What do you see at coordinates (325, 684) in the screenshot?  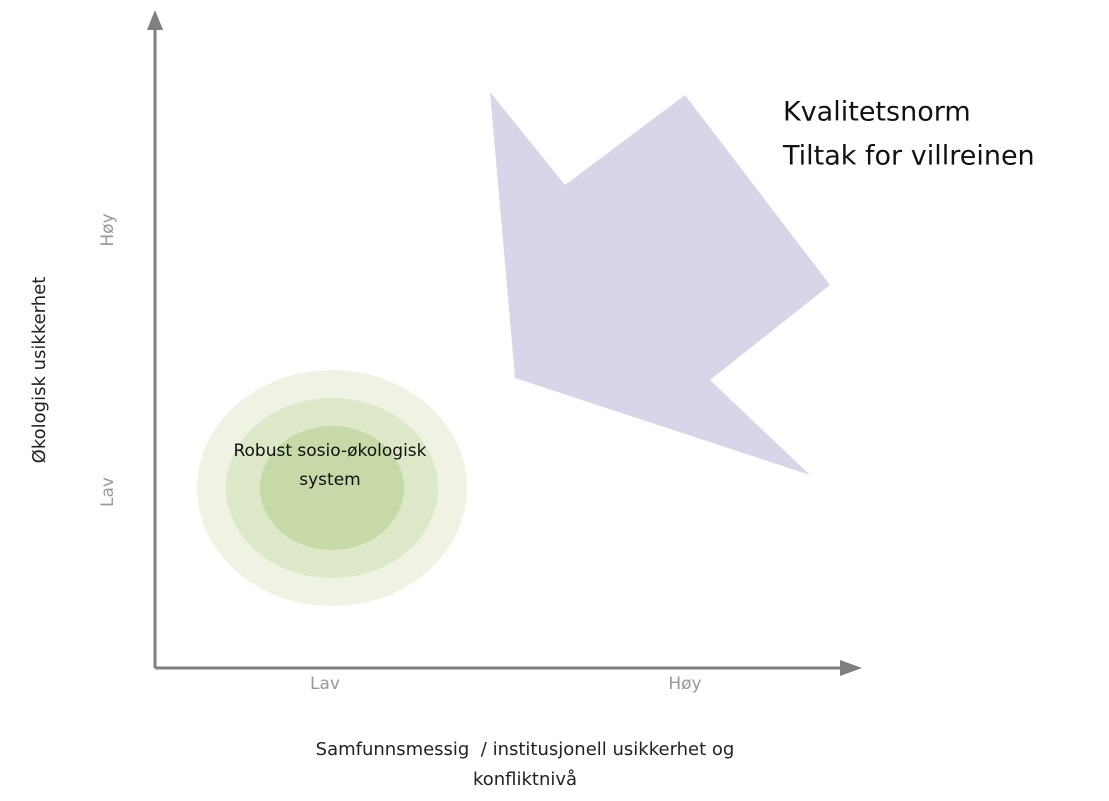 I see `x-low: Lav` at bounding box center [325, 684].